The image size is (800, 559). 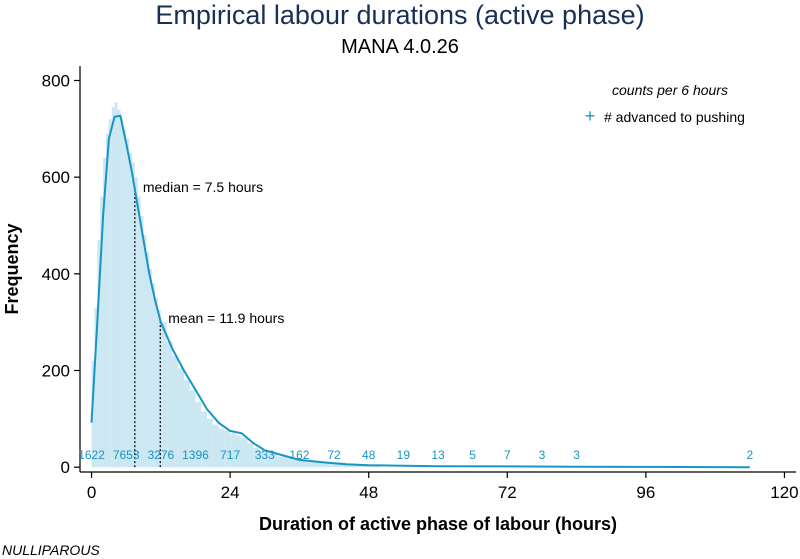 What do you see at coordinates (56, 177) in the screenshot?
I see `y-tick-label: 600` at bounding box center [56, 177].